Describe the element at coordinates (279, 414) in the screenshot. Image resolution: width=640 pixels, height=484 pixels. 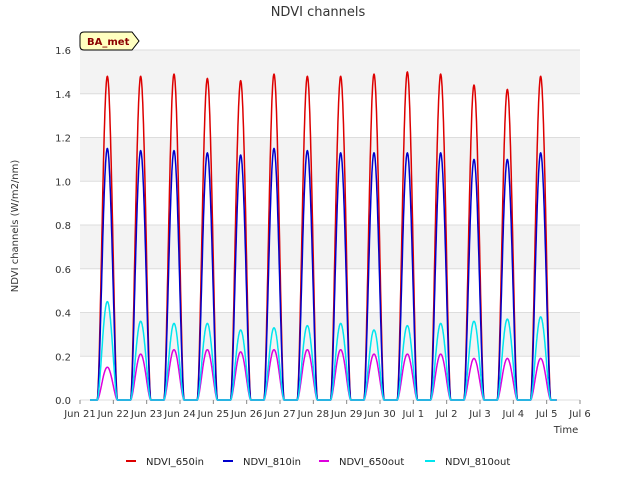
I see `x-tick-label: Jun 27` at that location.